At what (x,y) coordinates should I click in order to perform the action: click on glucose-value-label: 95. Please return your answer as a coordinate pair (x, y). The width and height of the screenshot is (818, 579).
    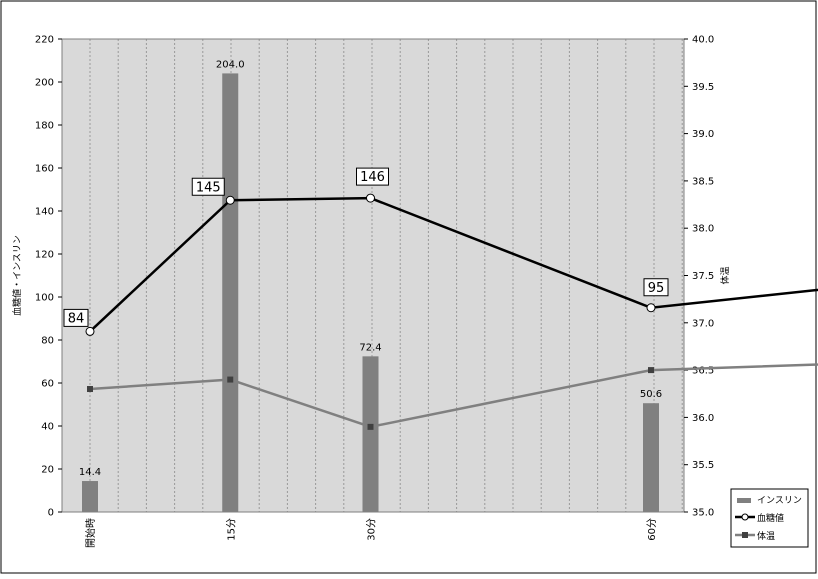
    Looking at the image, I should click on (656, 288).